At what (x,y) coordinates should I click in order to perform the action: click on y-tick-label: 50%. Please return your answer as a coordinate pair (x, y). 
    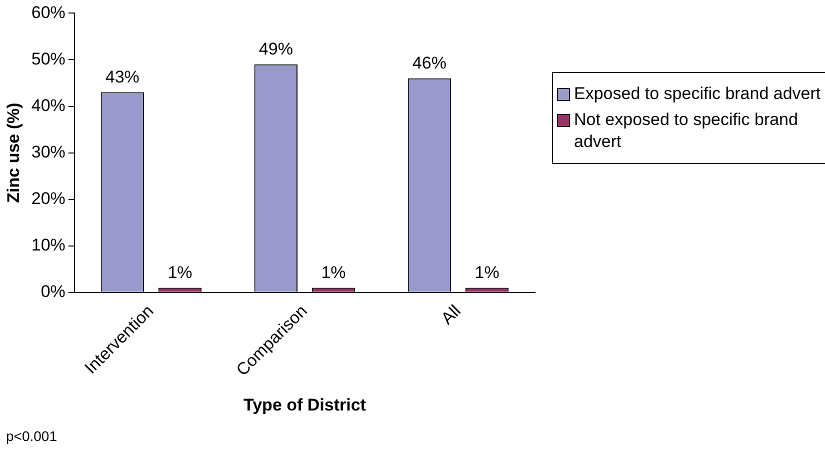
    Looking at the image, I should click on (48, 58).